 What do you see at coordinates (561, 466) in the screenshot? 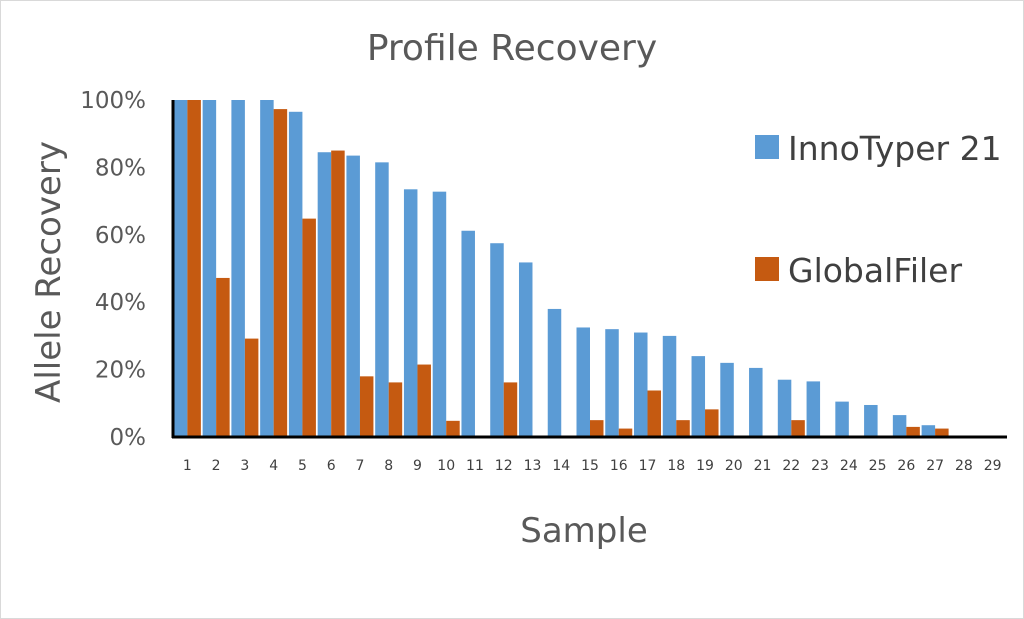
I see `x-tick-label: 14` at bounding box center [561, 466].